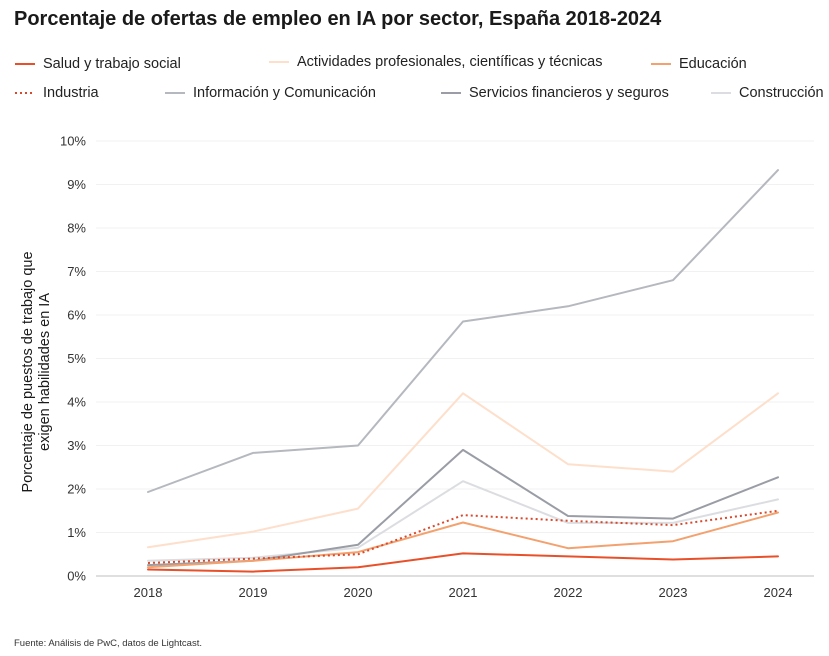 The image size is (829, 656). I want to click on legend-label: Educación, so click(713, 64).